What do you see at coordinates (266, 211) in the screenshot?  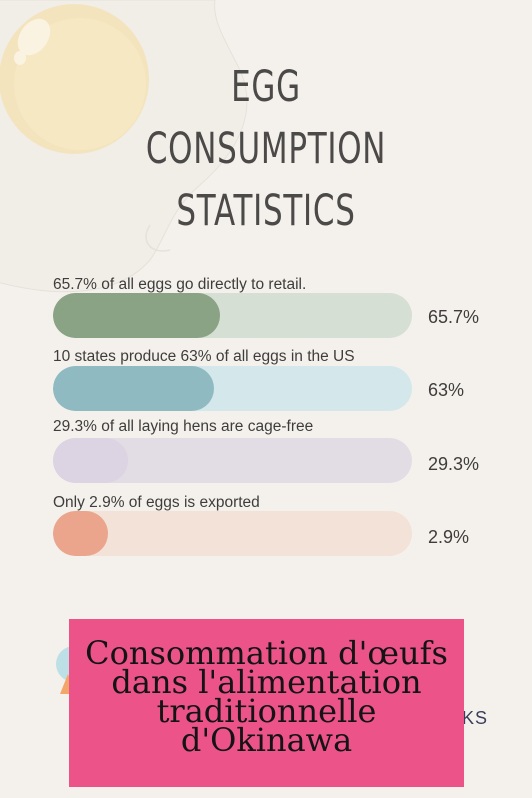 I see `title-line-3: STATISTICS` at bounding box center [266, 211].